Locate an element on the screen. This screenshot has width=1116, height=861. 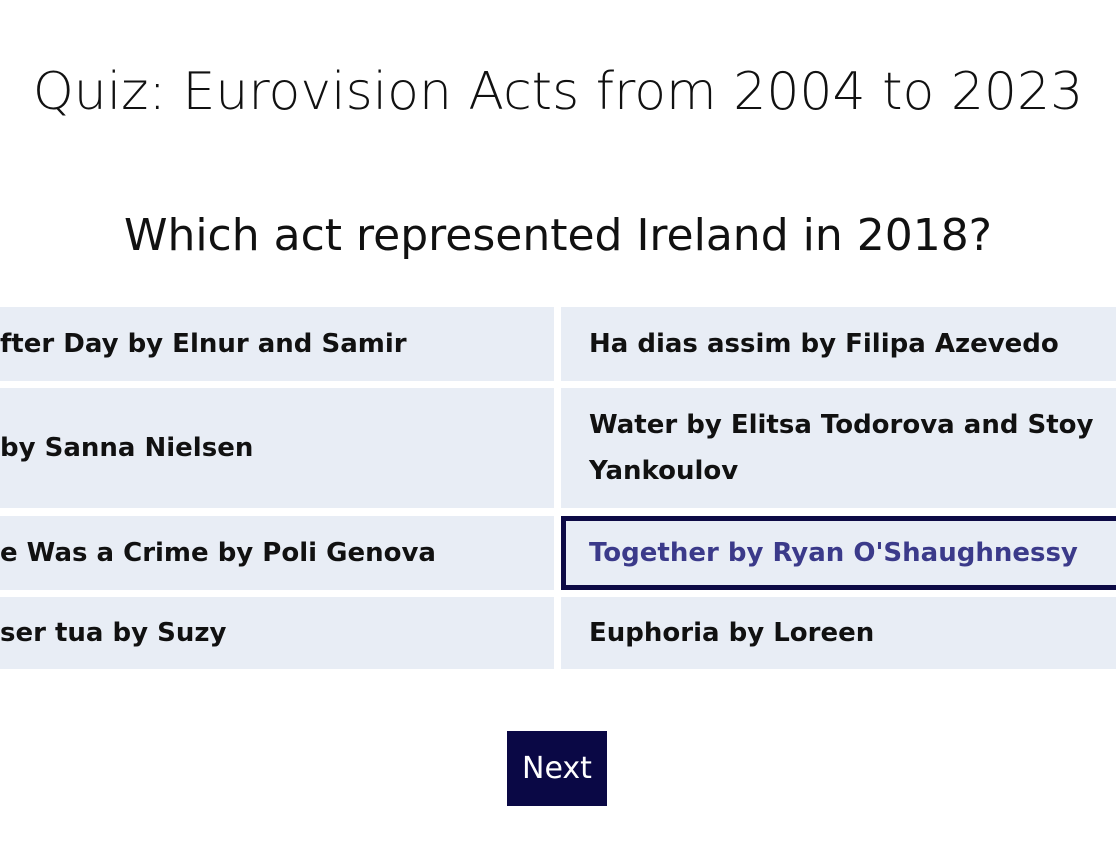
option-text: Euphoria by Loreen is located at coordinates (732, 633).